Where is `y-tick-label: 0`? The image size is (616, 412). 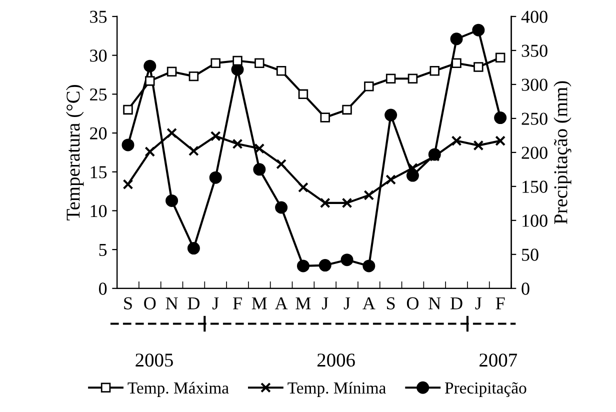
y-tick-label: 0 is located at coordinates (102, 288).